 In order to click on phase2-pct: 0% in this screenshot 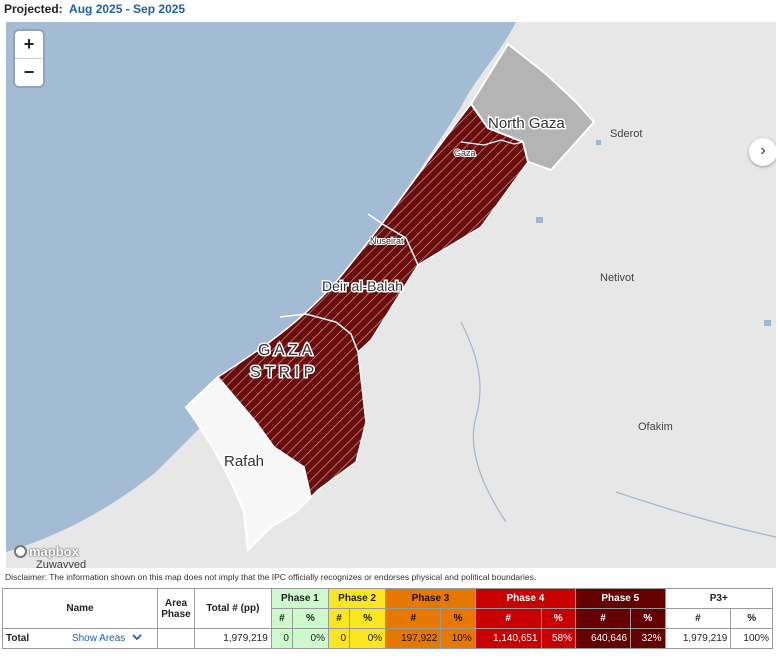, I will do `click(368, 638)`.